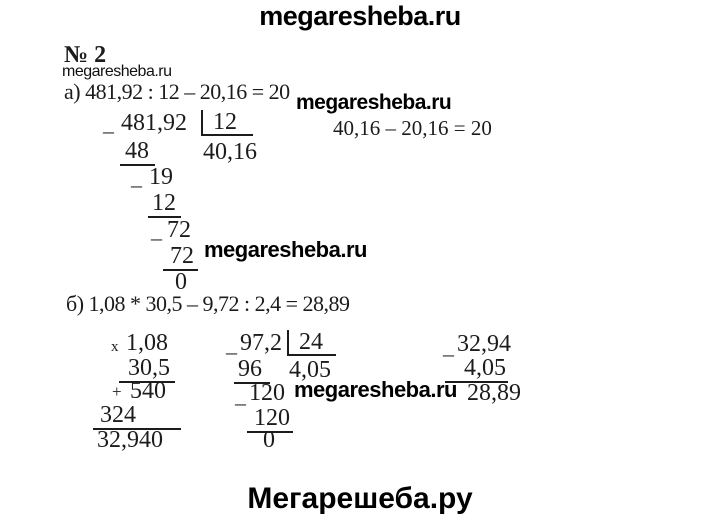  I want to click on part-a-dividend: 481,92, so click(154, 123).